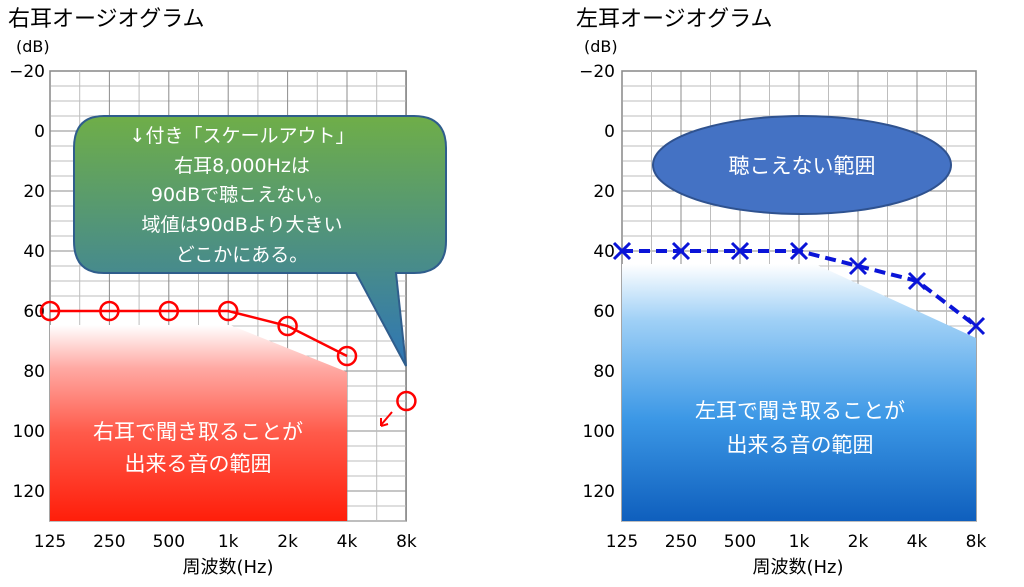  I want to click on callout-line-1: ↓付き「スケールアウト」, so click(242, 136).